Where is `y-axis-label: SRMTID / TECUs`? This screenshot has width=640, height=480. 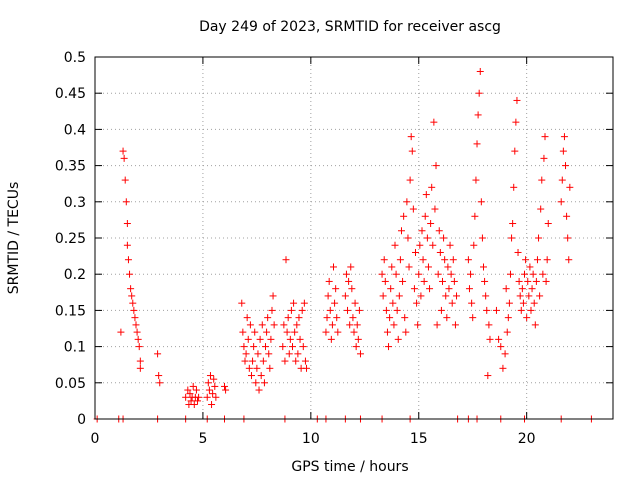
y-axis-label: SRMTID / TECUs is located at coordinates (14, 238).